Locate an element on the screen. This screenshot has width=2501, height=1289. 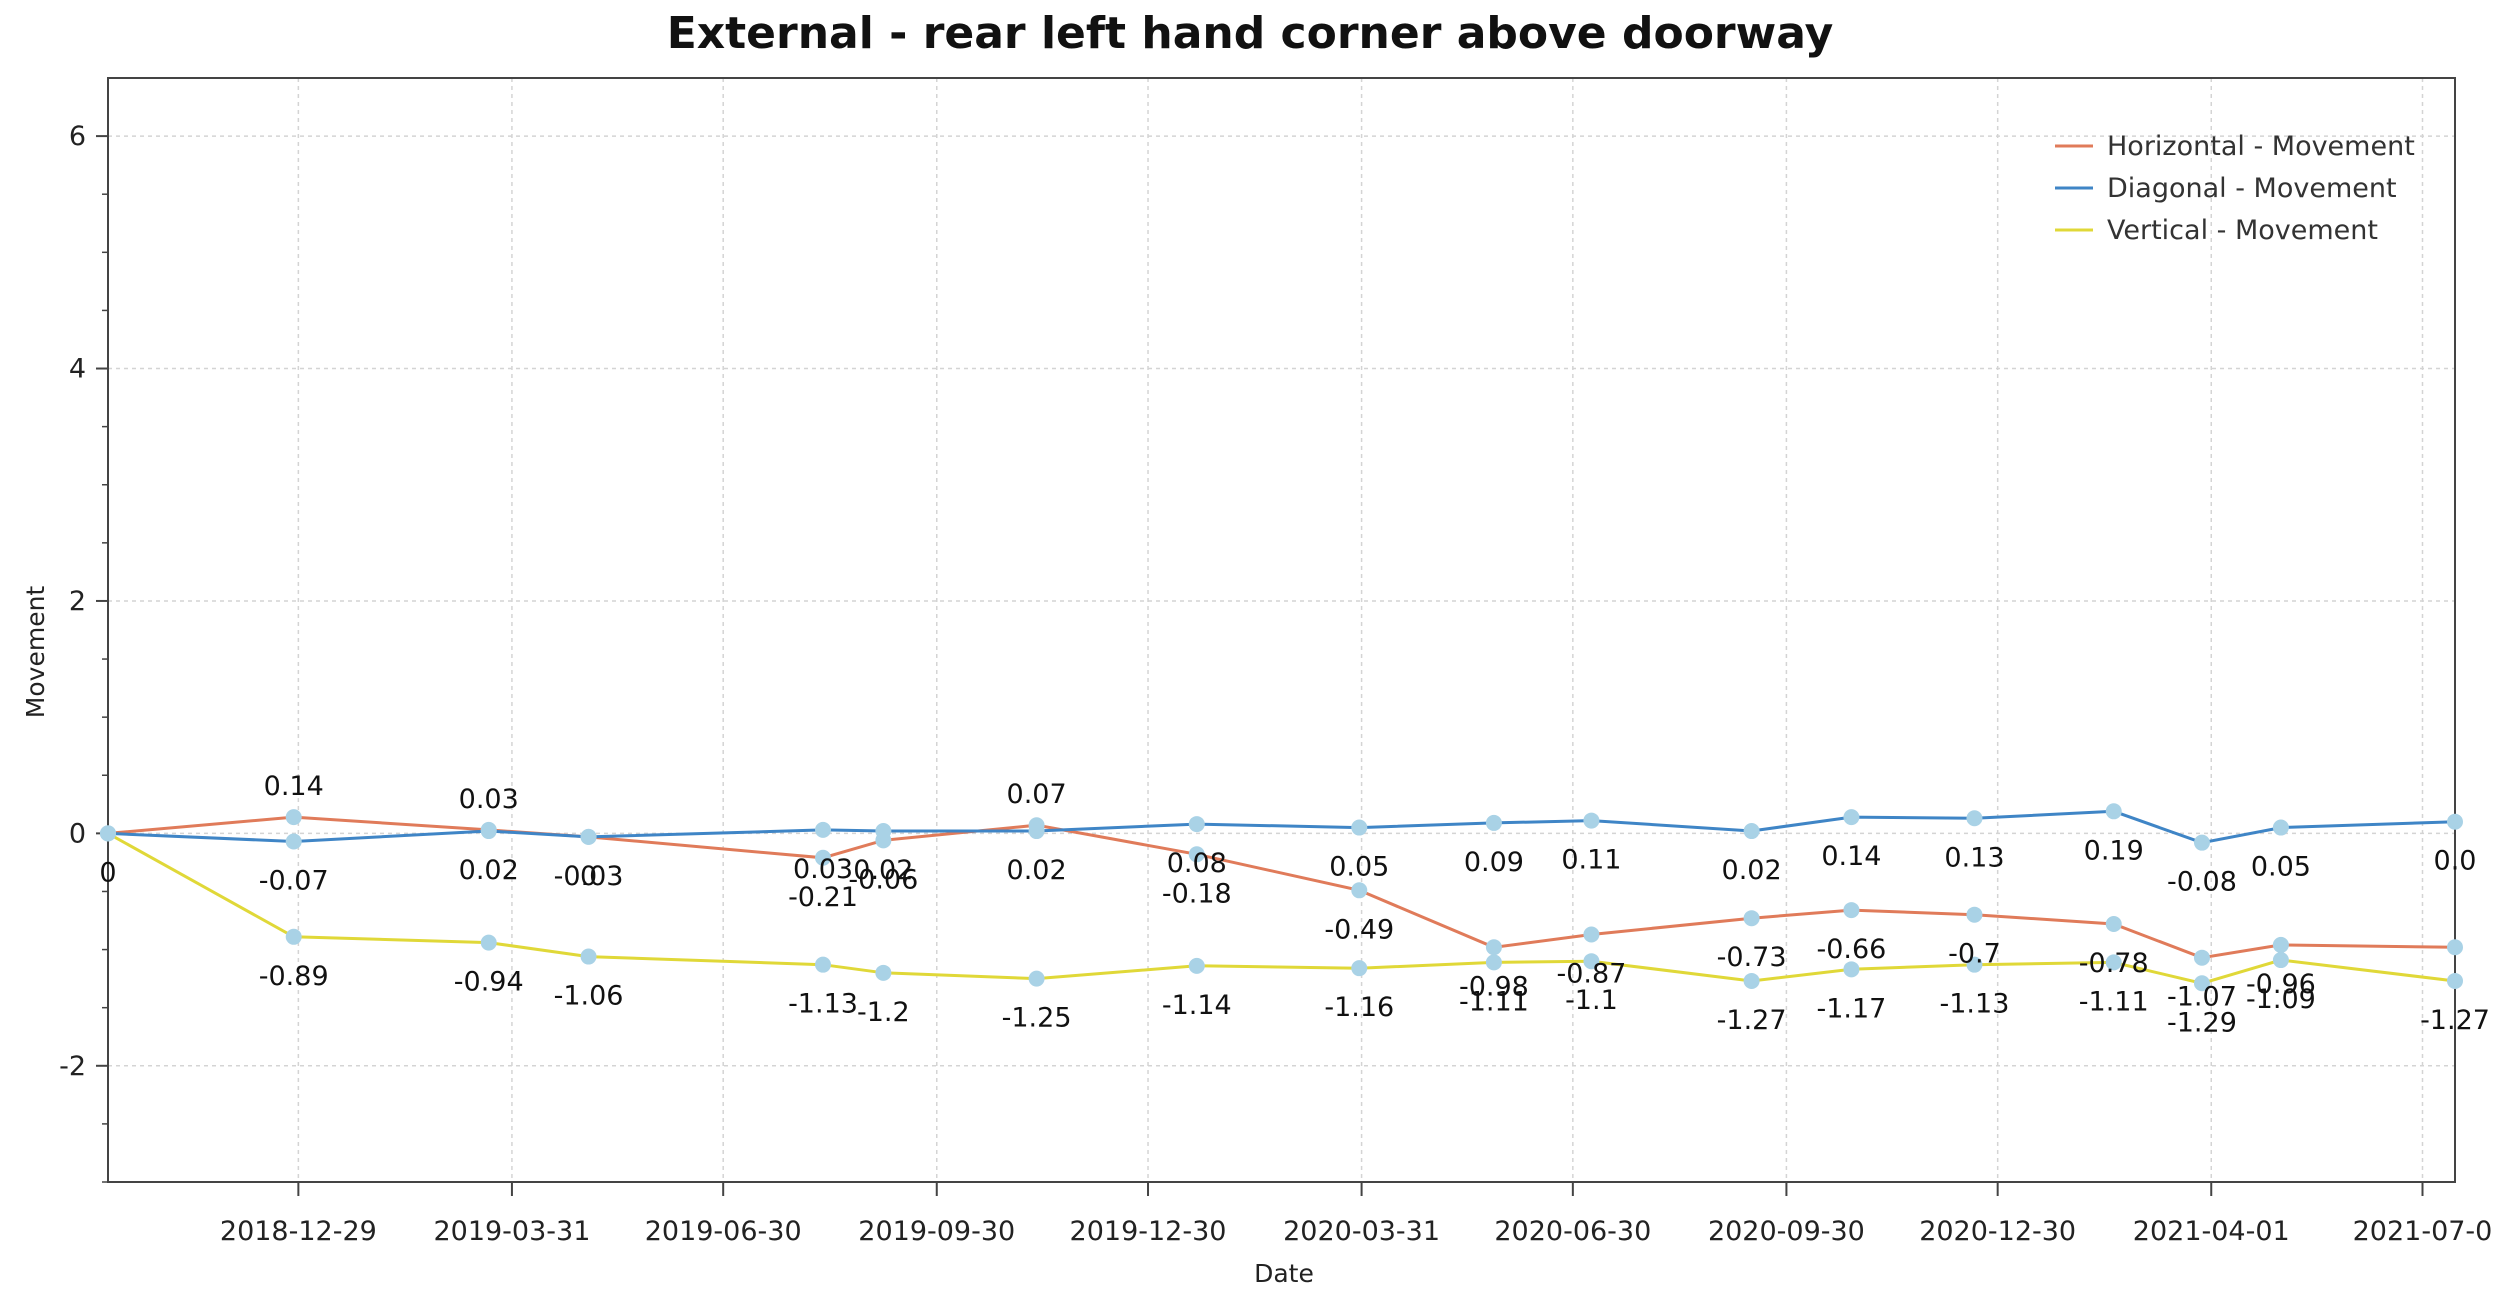
data-label: -0.49 is located at coordinates (1359, 929).